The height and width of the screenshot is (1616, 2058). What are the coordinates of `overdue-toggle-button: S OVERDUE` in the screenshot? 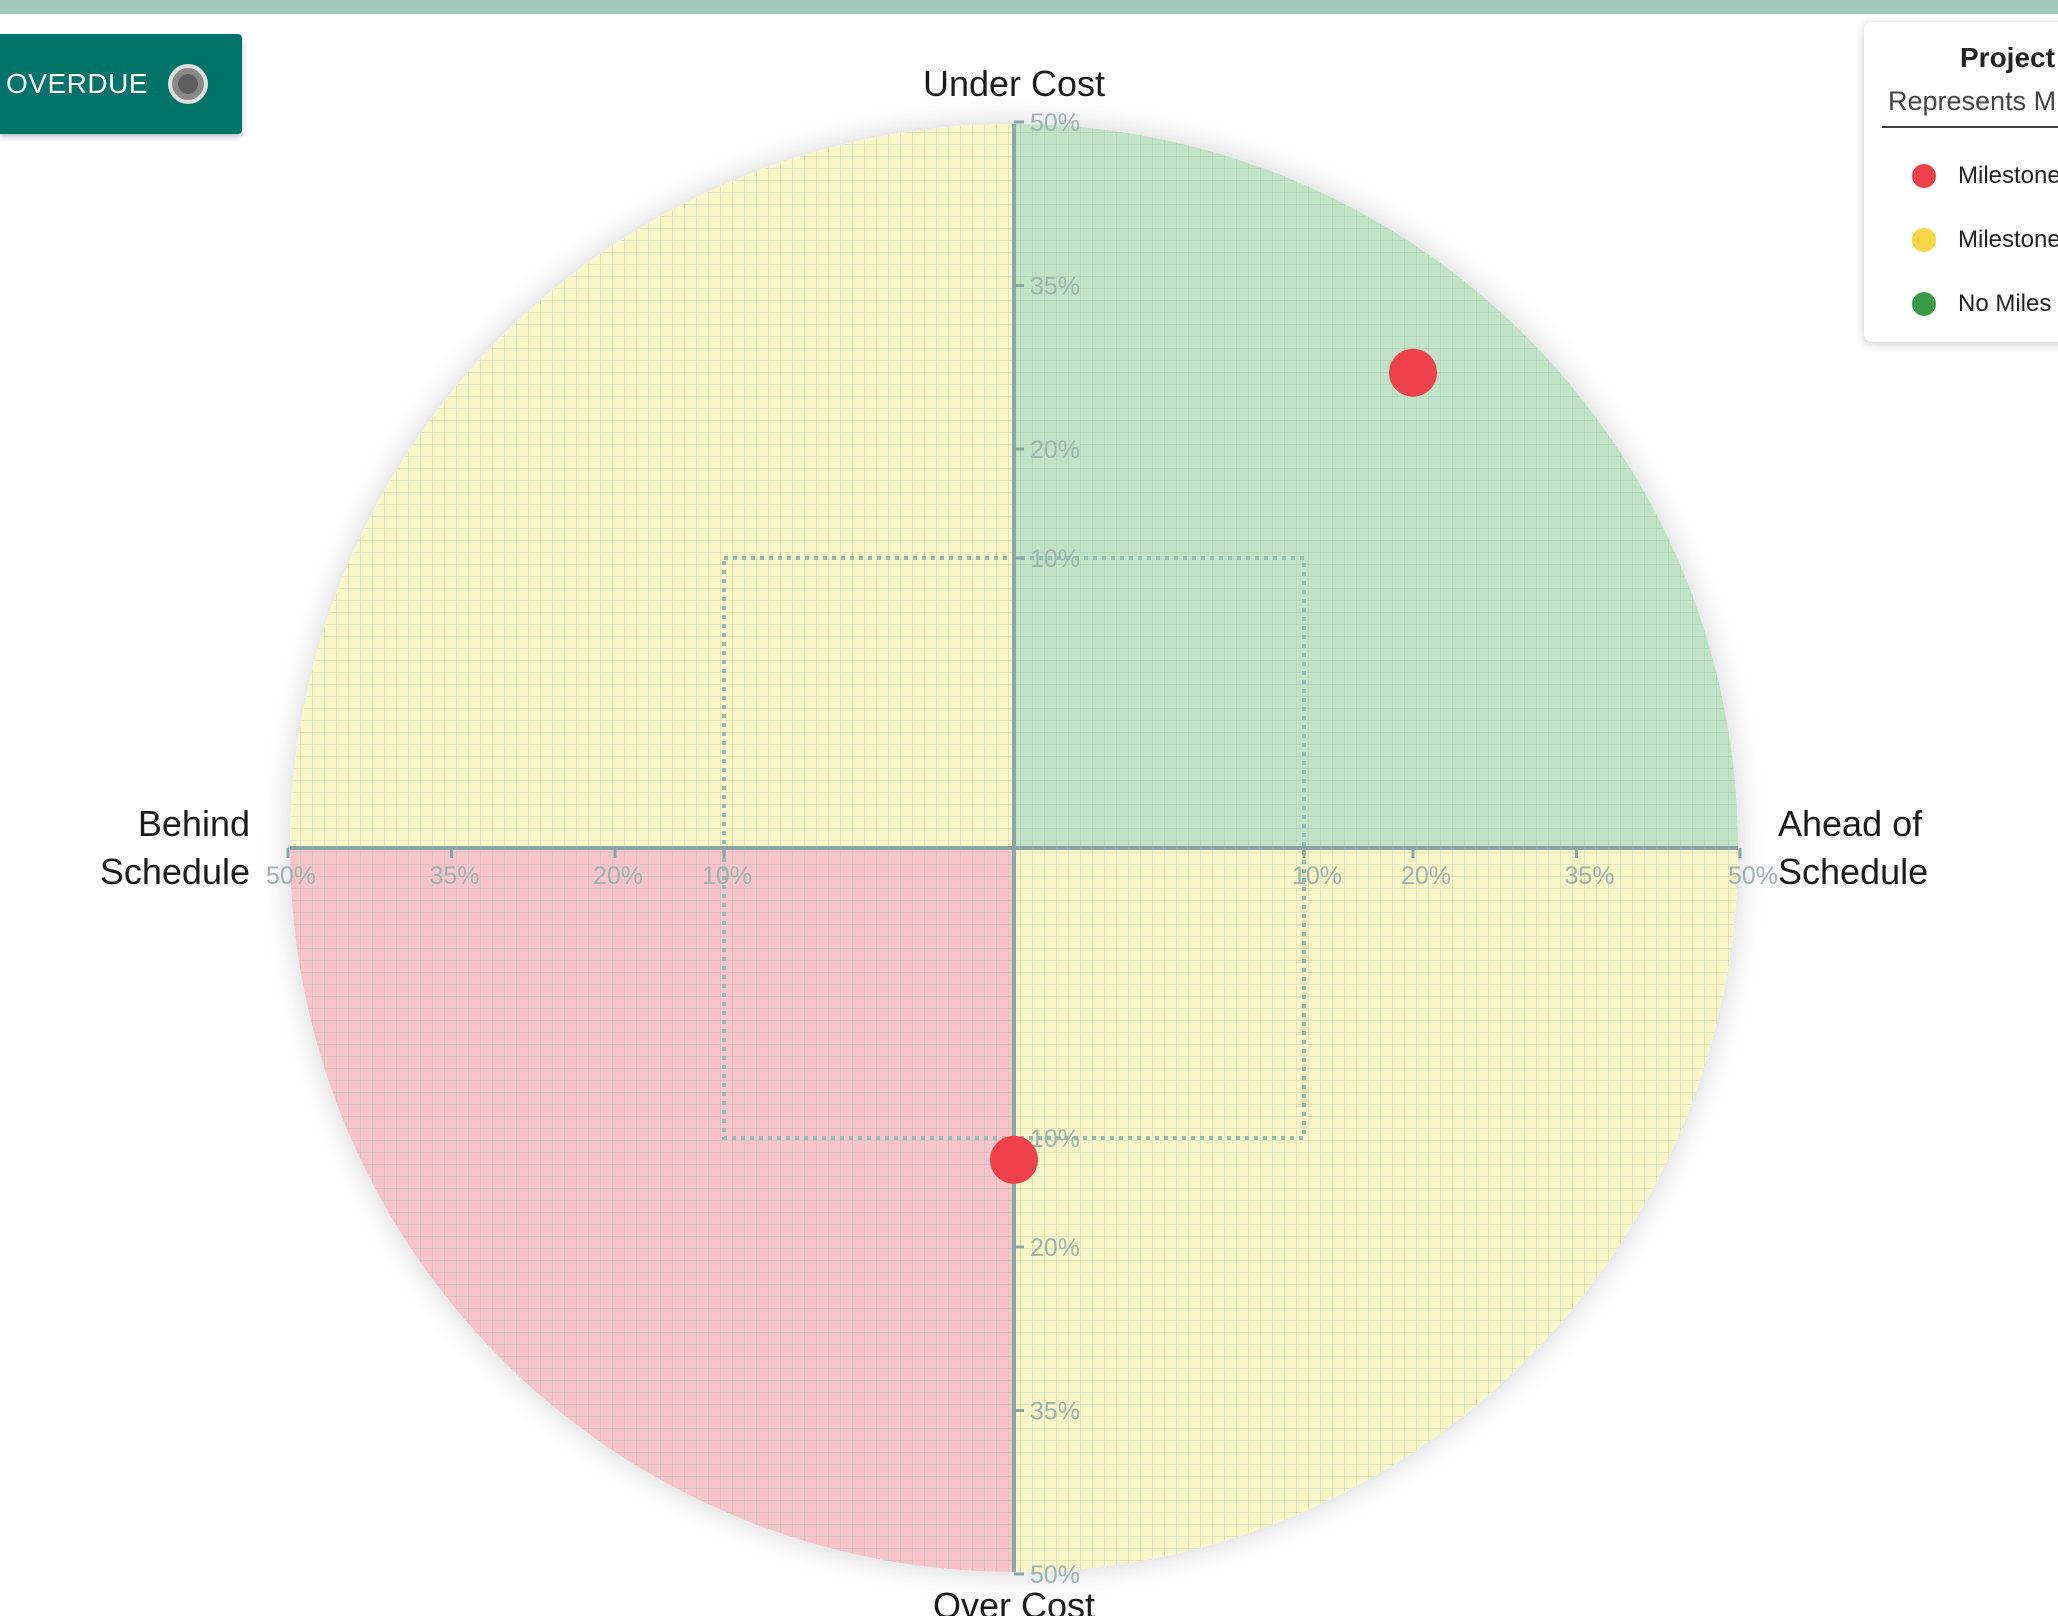 It's located at (121, 84).